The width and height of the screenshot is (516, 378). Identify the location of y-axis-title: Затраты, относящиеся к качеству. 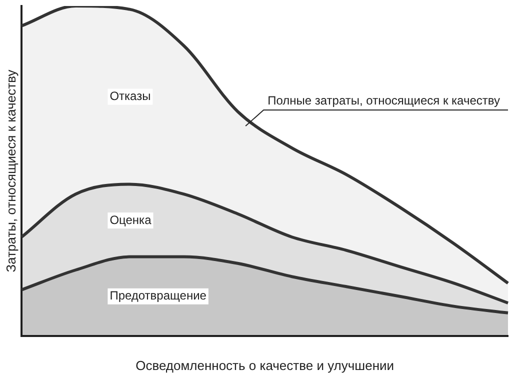
(10, 170).